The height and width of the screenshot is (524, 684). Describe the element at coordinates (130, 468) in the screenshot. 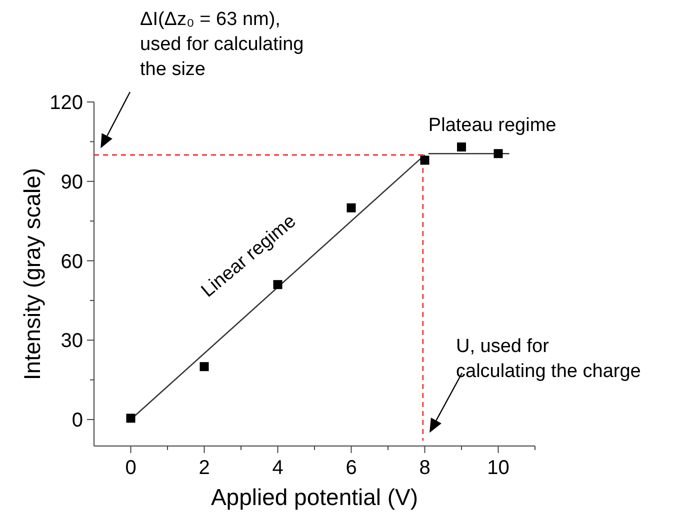

I see `x-tick-label: 0` at that location.